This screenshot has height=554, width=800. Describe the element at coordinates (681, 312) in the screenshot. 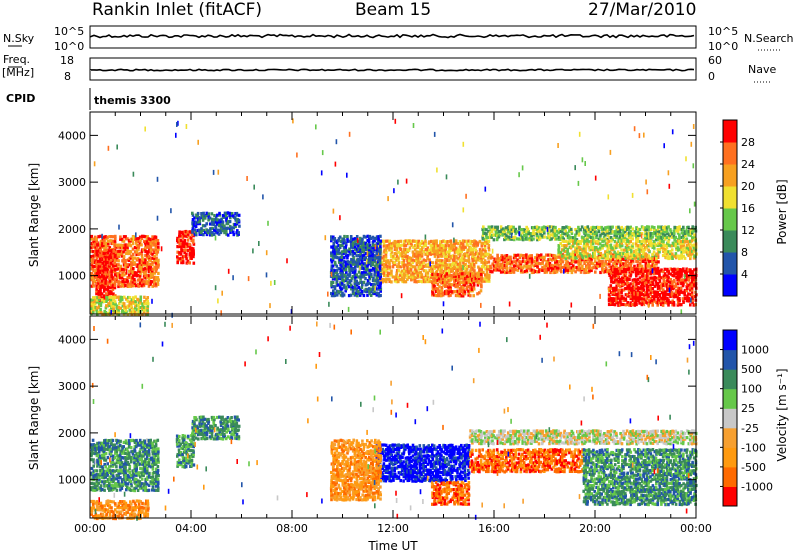

I see `echo-point` at that location.